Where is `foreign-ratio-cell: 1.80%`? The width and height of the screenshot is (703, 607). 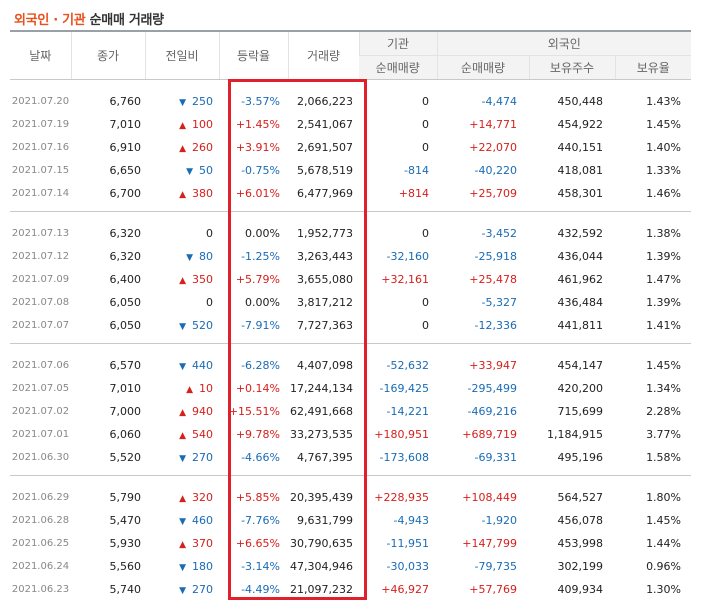 foreign-ratio-cell: 1.80% is located at coordinates (653, 493).